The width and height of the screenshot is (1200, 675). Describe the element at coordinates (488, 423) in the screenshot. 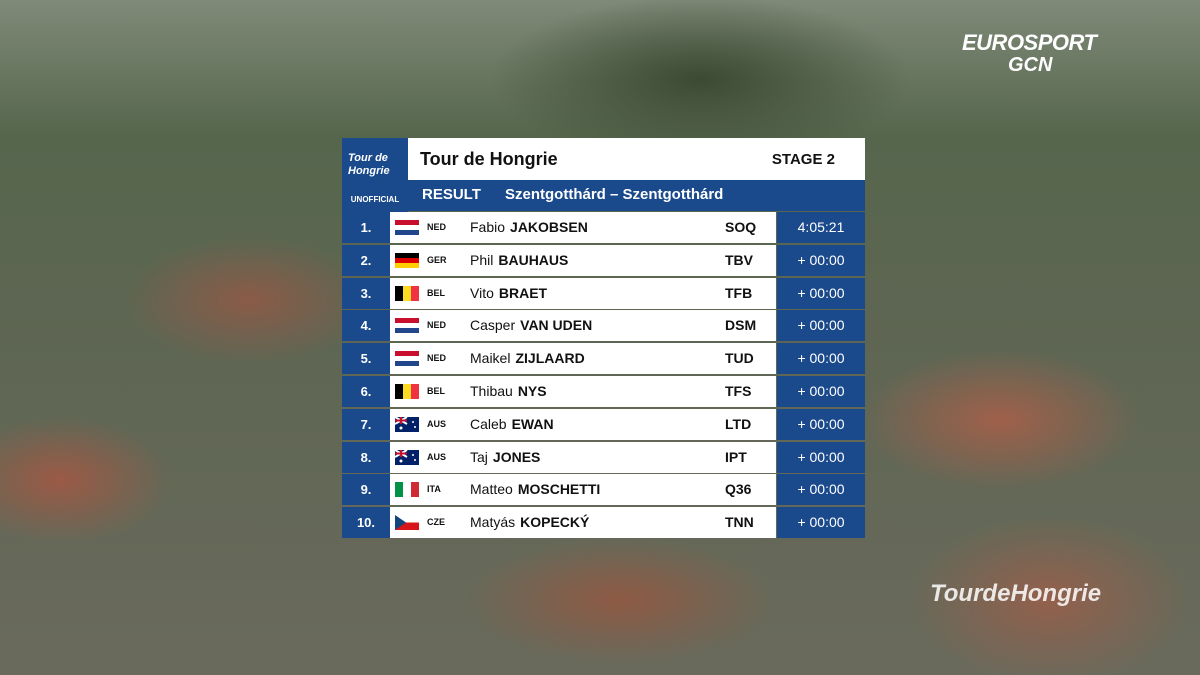

I see `first-name: Caleb` at that location.